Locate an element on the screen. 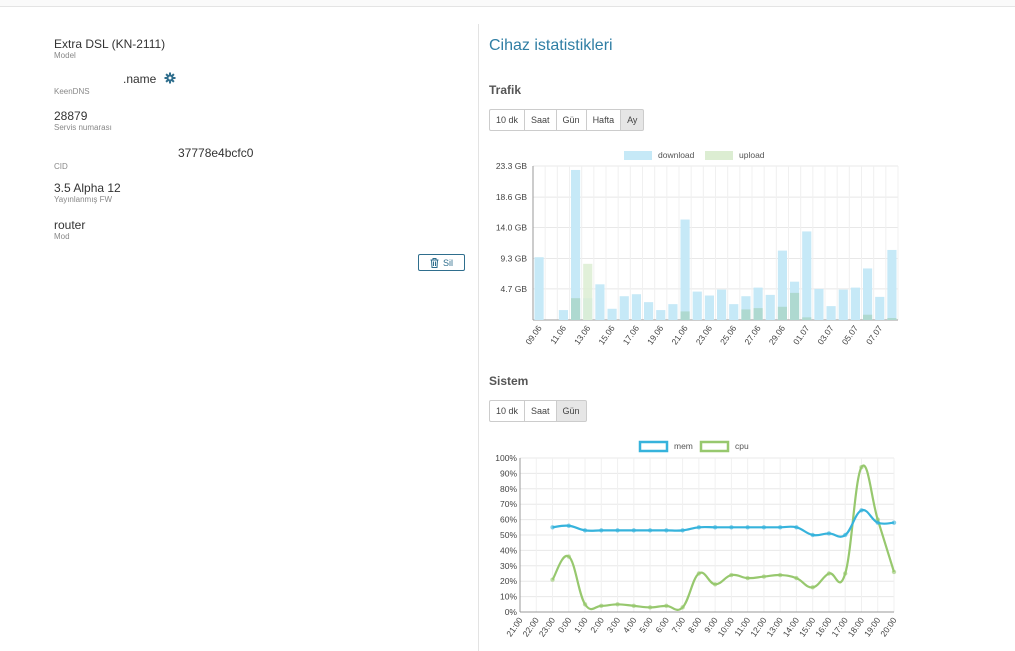 The width and height of the screenshot is (1015, 651). system-ytick: 90% is located at coordinates (508, 473).